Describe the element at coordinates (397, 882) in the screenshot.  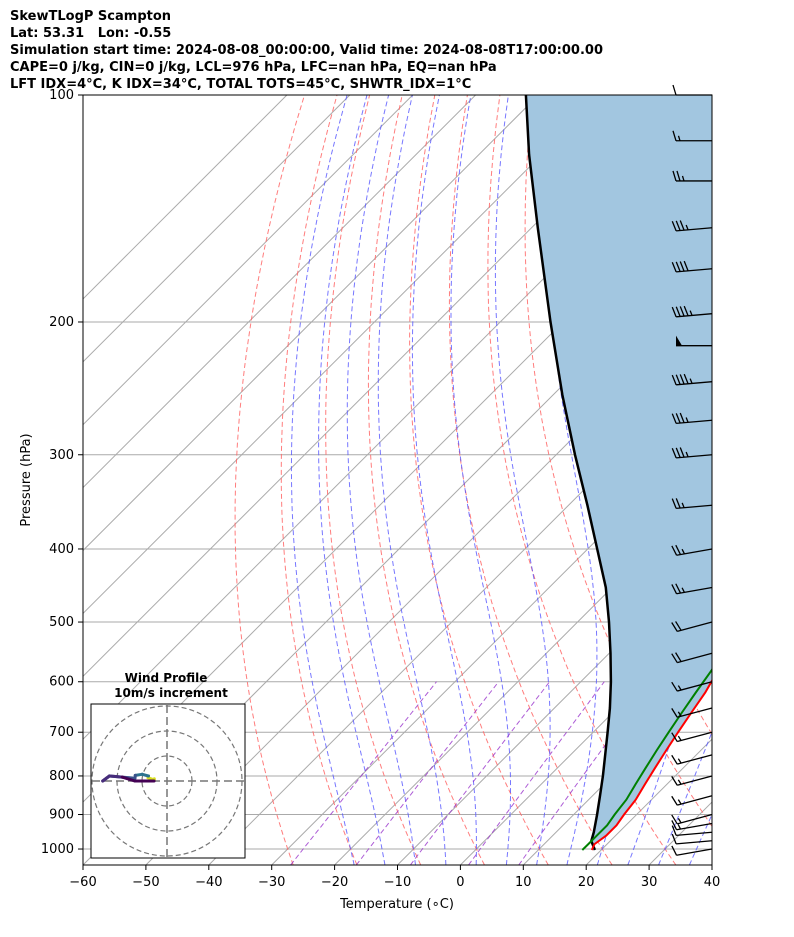
I see `x-tick-label: −10` at that location.